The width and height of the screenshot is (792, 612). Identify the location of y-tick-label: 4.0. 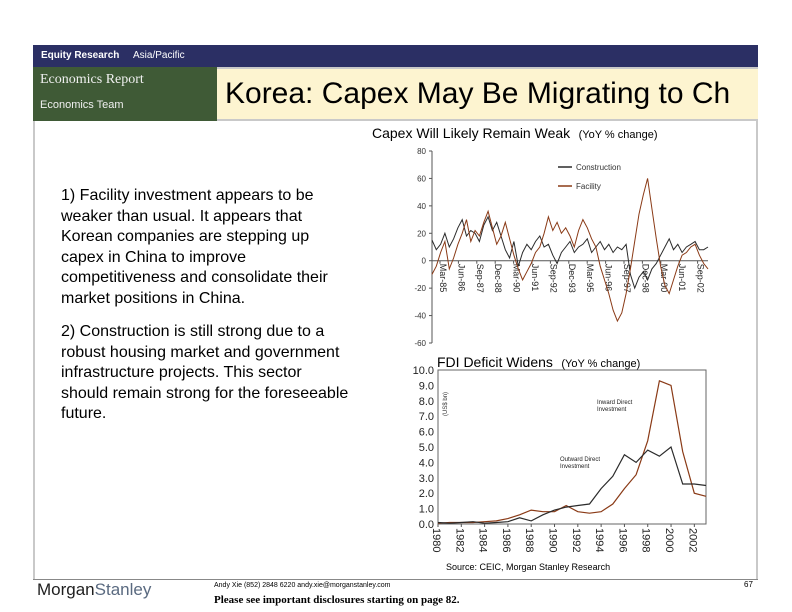
(426, 463).